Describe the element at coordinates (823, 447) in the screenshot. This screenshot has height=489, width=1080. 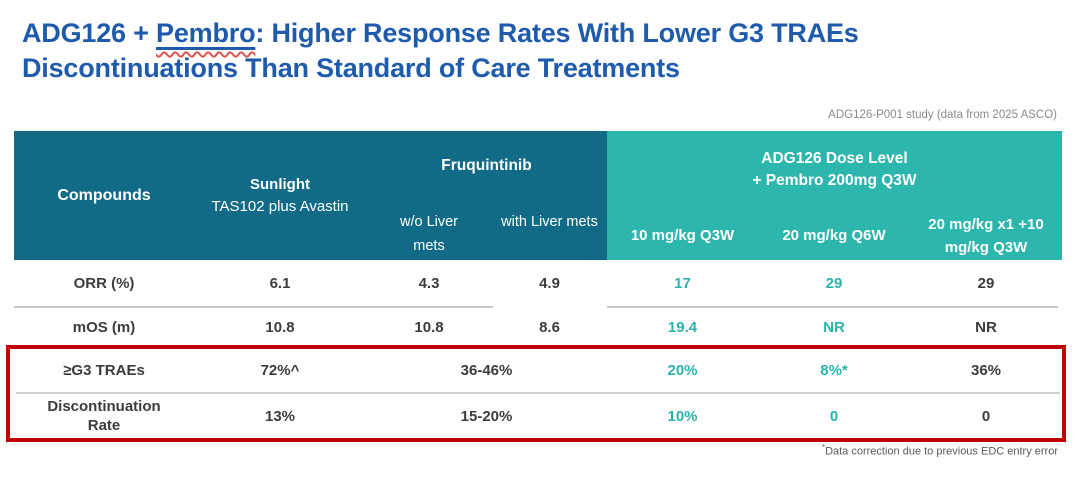
I see `footnote-marker: *` at that location.